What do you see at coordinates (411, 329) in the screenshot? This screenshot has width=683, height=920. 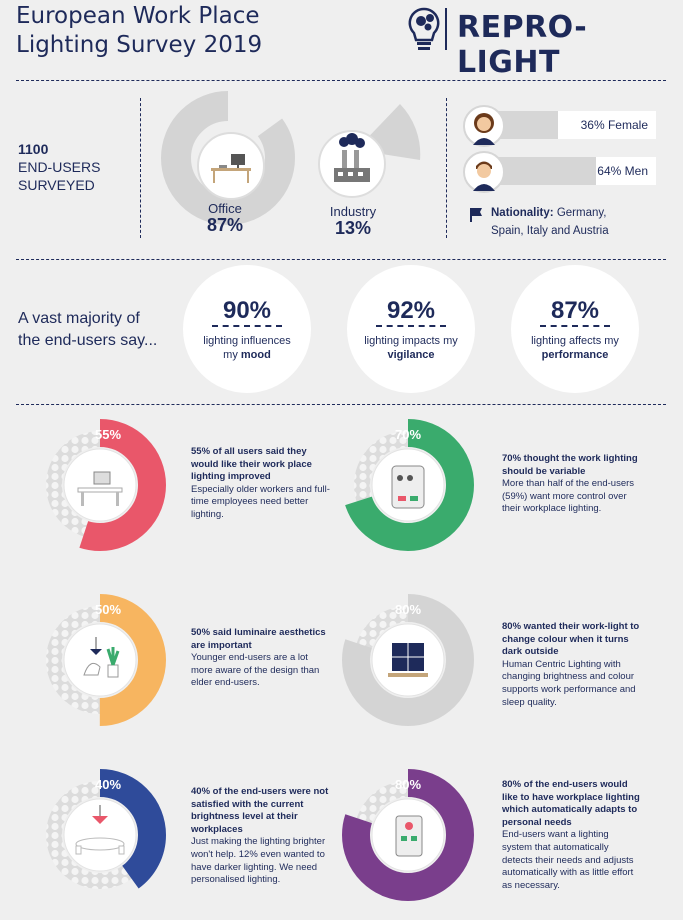 I see `stat-circle-vigilance: 92% lighting impacts my vigilance` at bounding box center [411, 329].